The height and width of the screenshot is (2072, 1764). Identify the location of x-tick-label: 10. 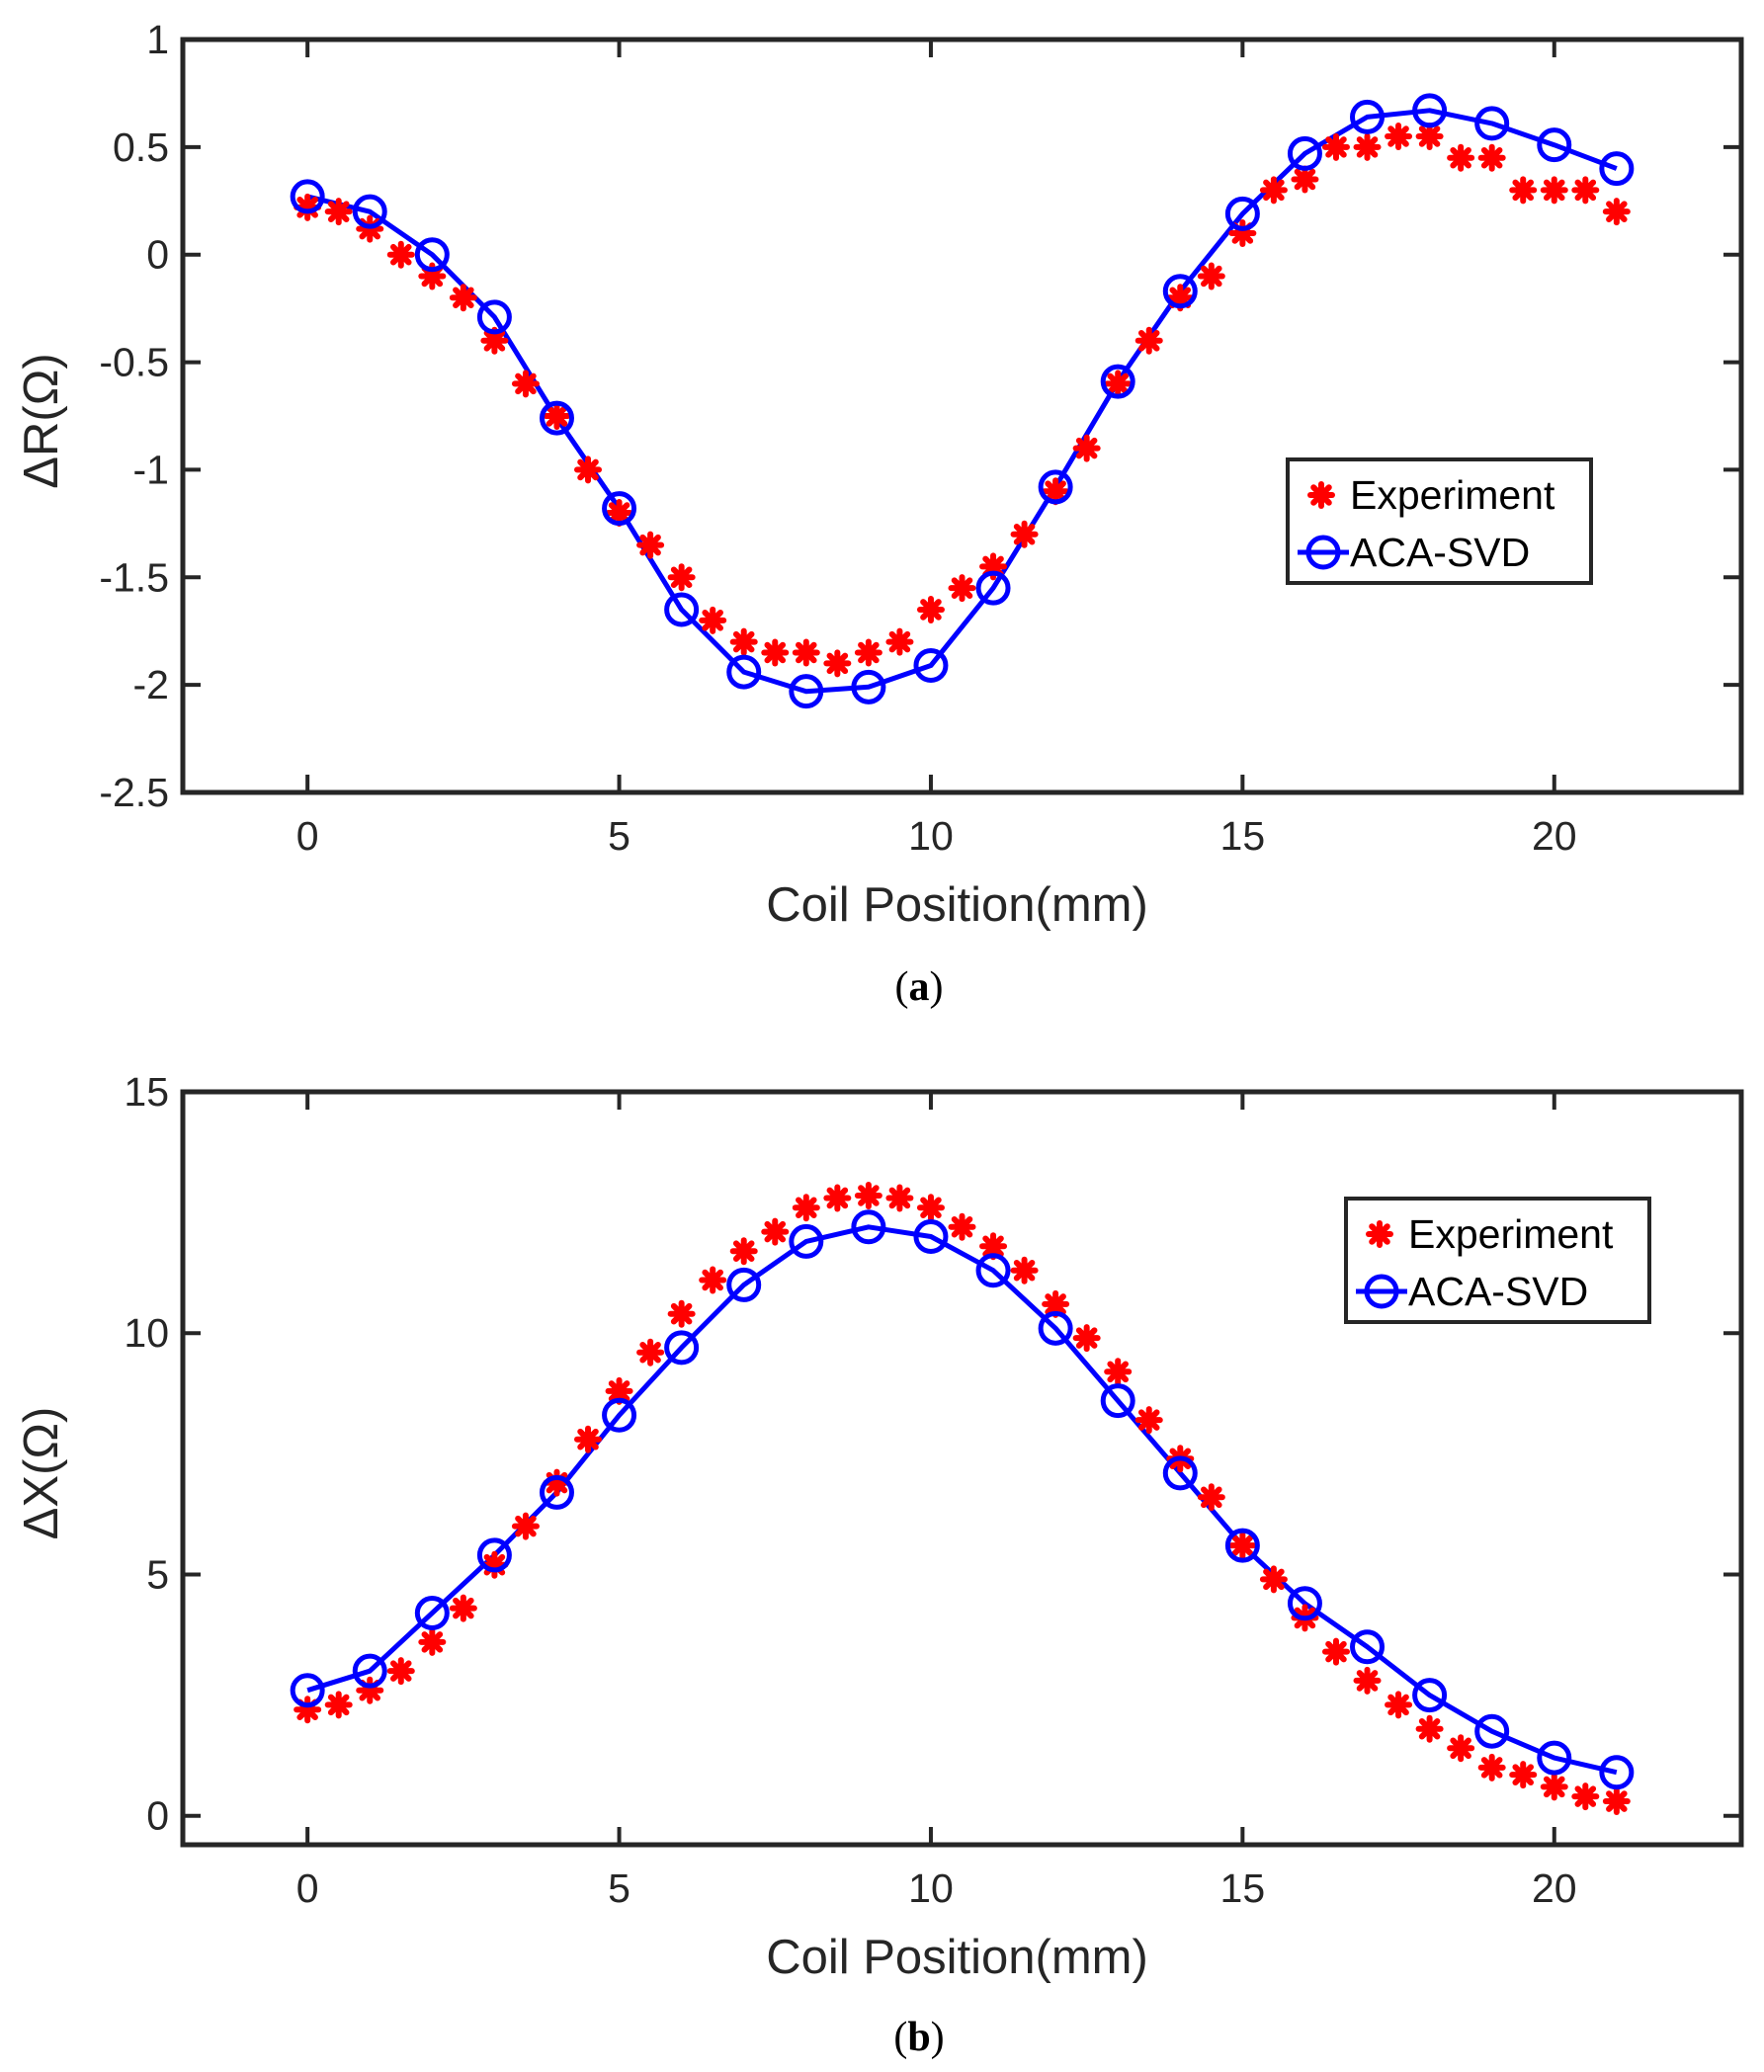
(931, 1888).